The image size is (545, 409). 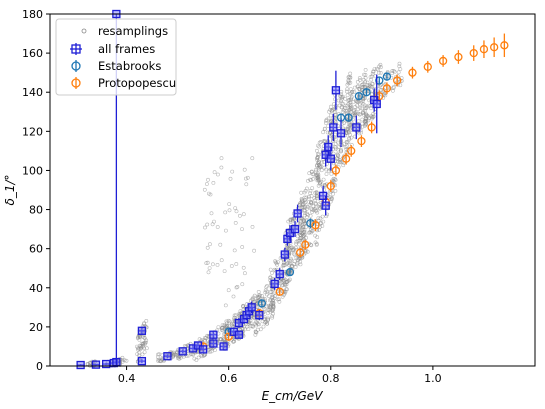 What do you see at coordinates (36, 249) in the screenshot?
I see `y-tick-label: 60` at bounding box center [36, 249].